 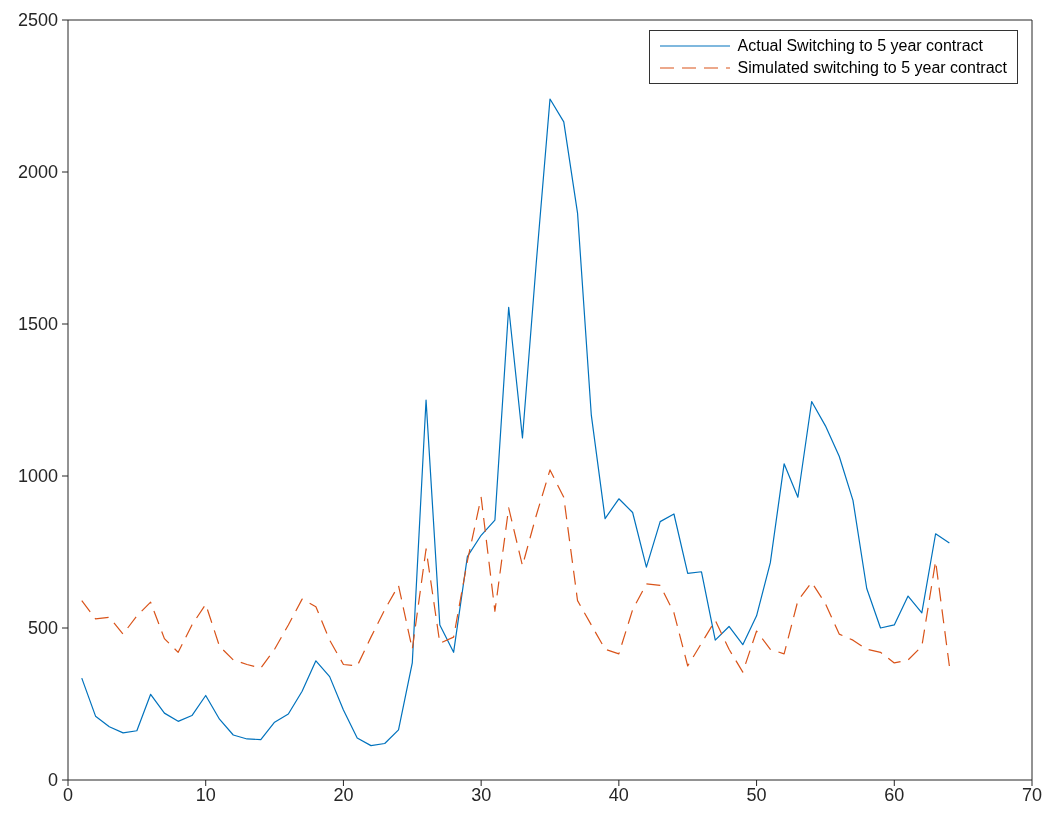 What do you see at coordinates (42, 628) in the screenshot?
I see `y-tick-label: 500` at bounding box center [42, 628].